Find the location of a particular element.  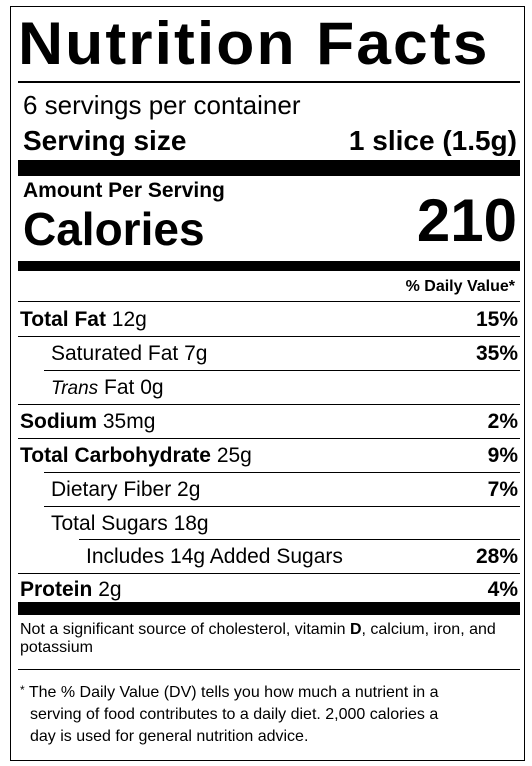

nutrient-name: Total Fat is located at coordinates (63, 319).